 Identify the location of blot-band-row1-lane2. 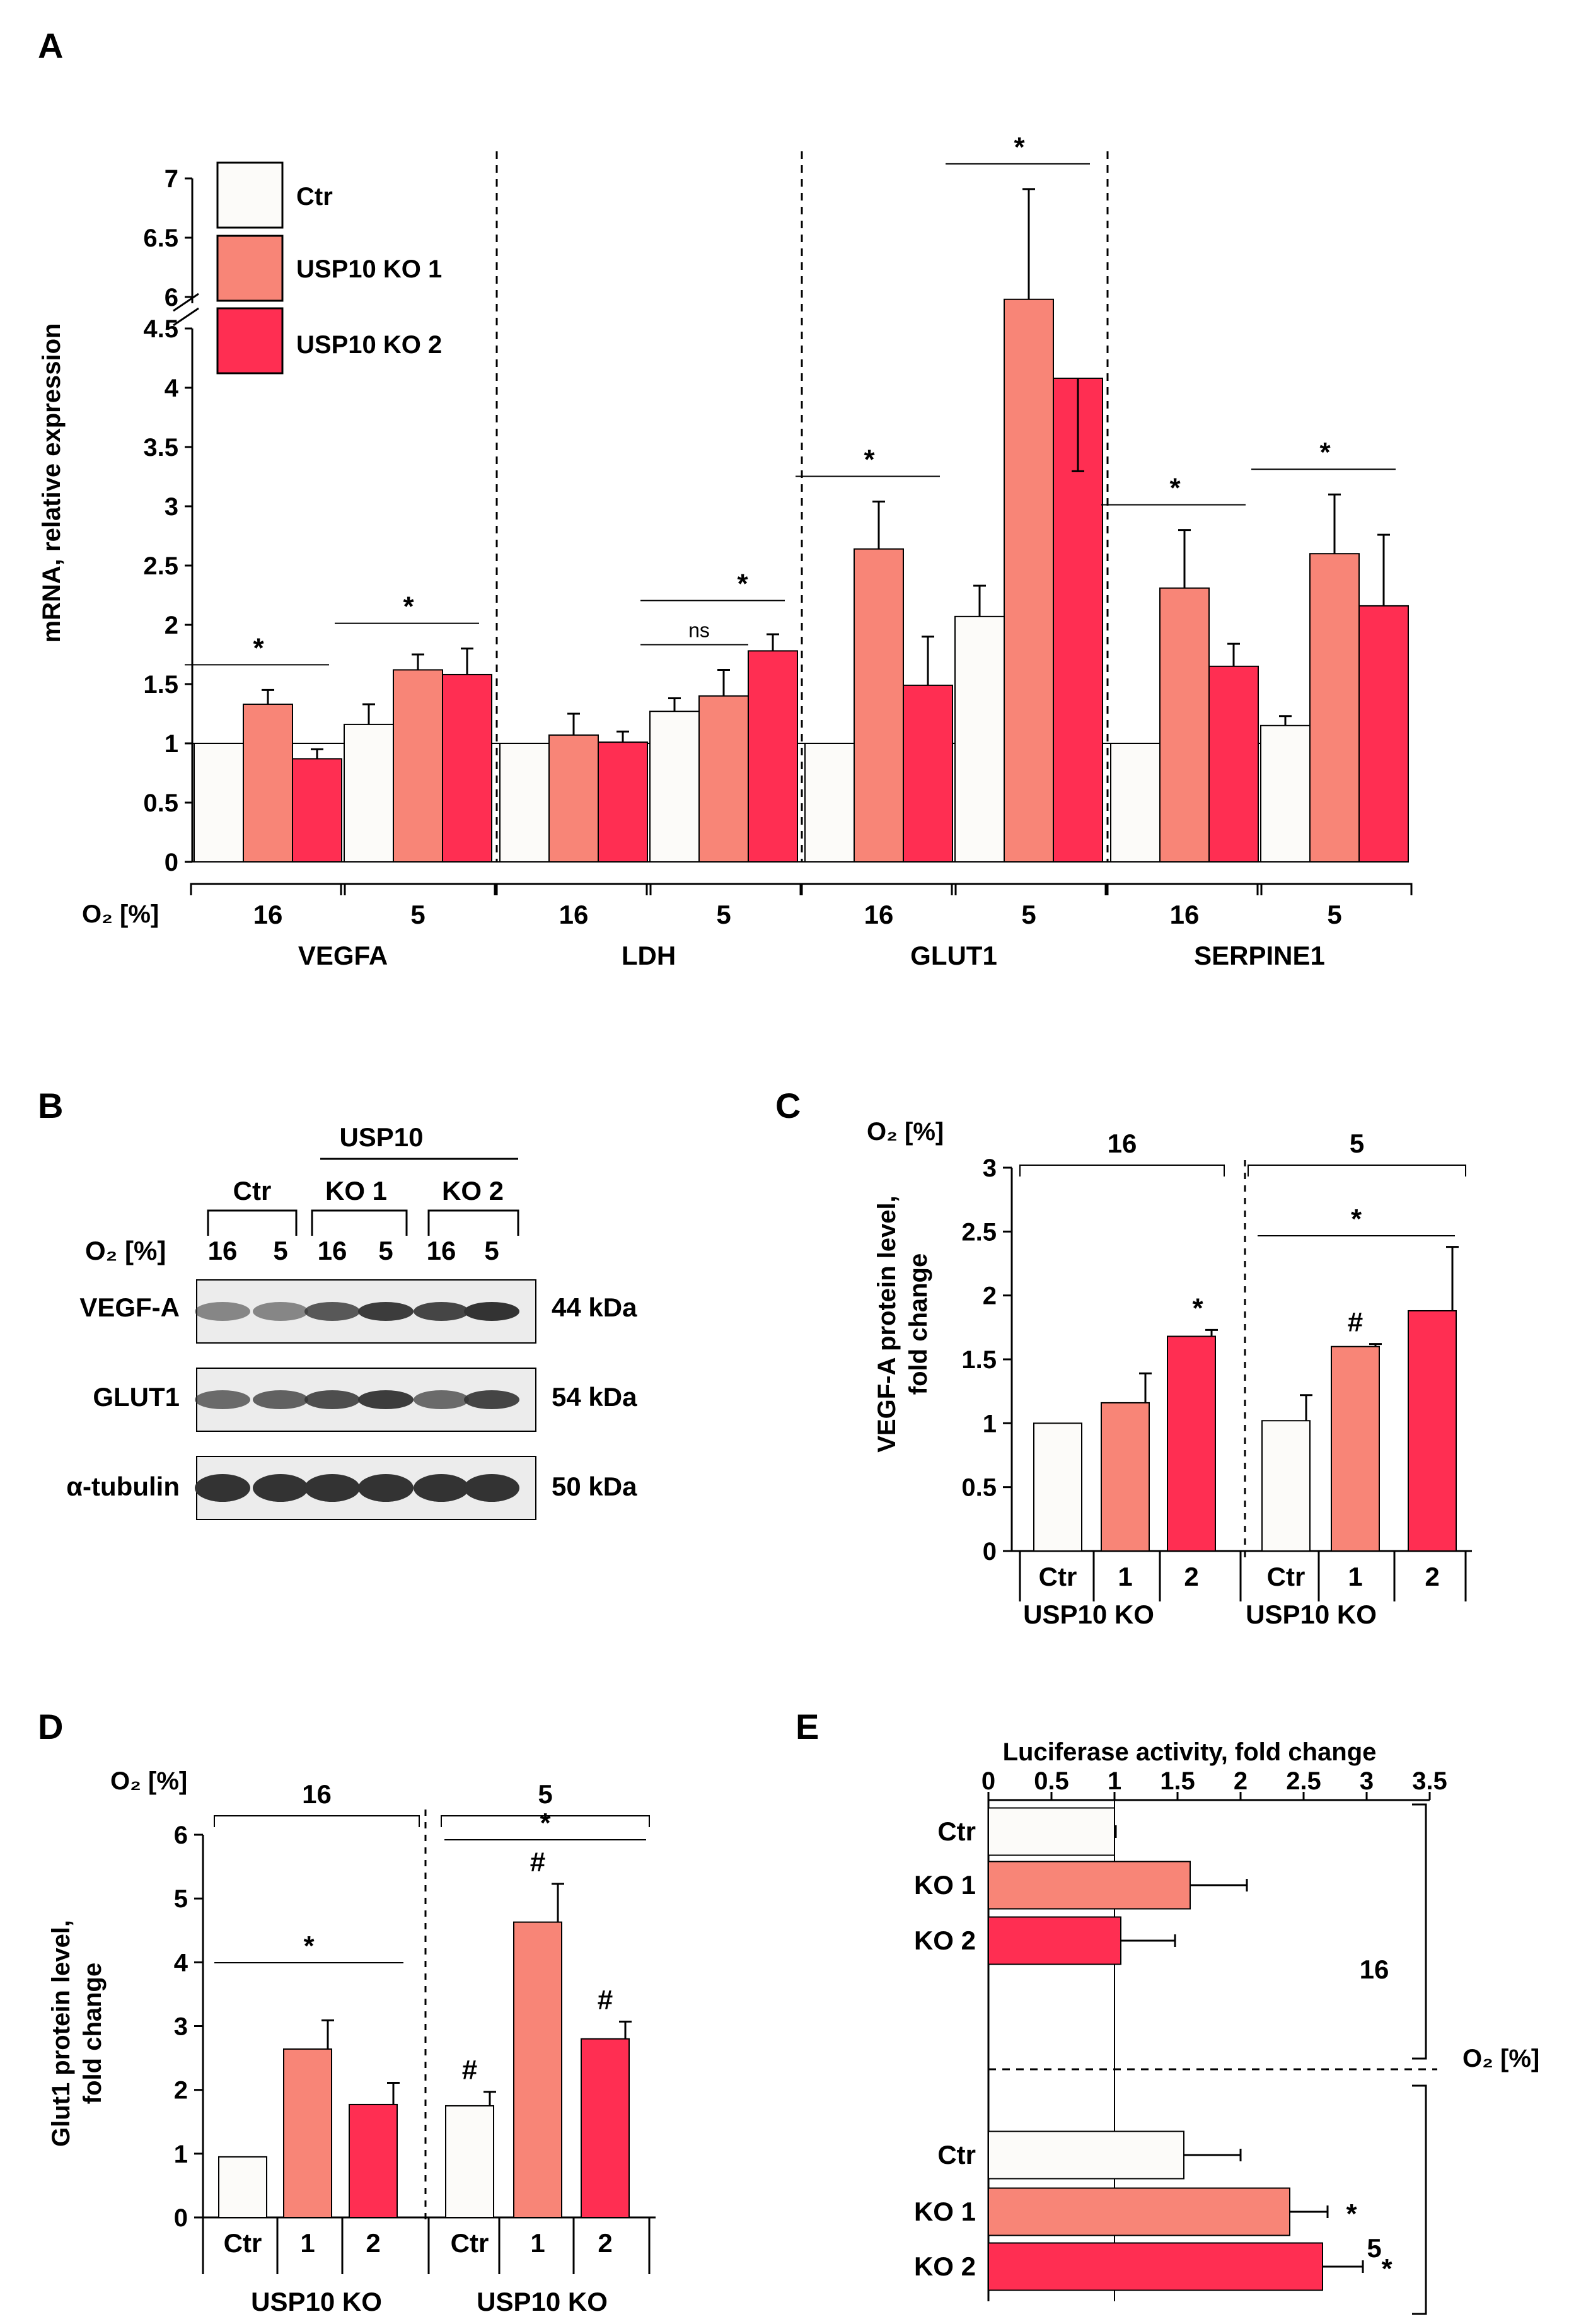
(332, 1399).